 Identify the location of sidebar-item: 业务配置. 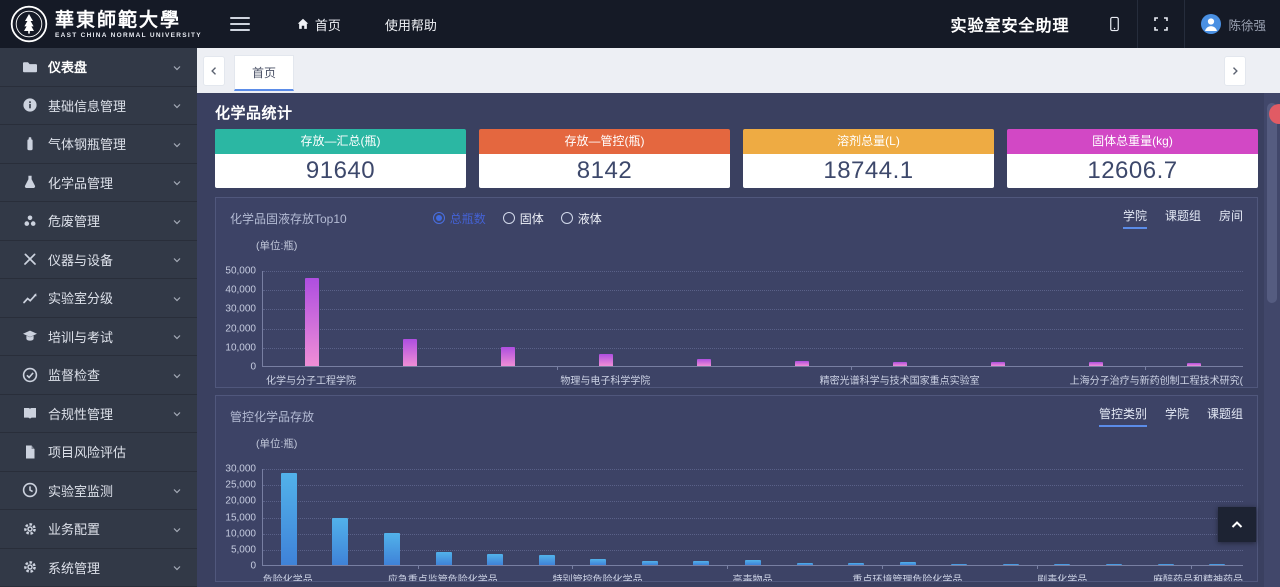
(98, 529).